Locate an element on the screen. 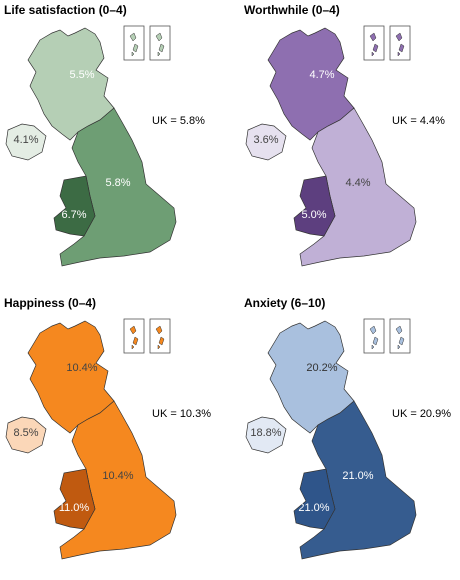  region-value: 8.5% is located at coordinates (25, 433).